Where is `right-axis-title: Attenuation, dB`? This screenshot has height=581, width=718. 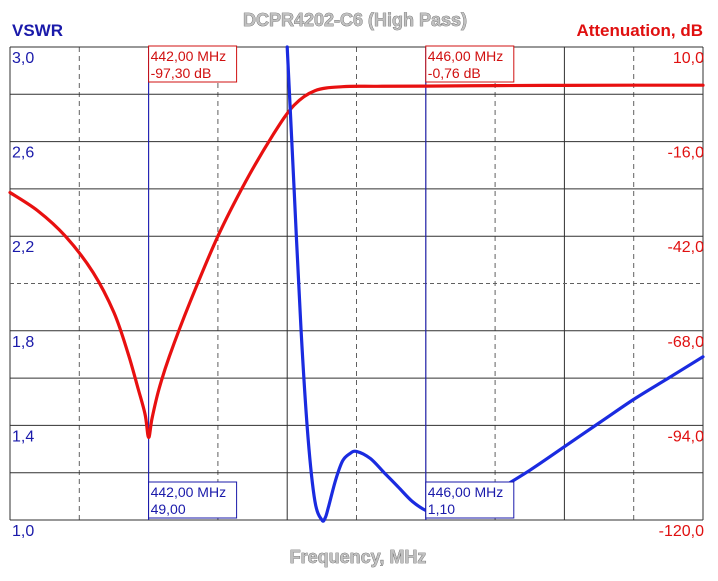
right-axis-title: Attenuation, dB is located at coordinates (639, 30).